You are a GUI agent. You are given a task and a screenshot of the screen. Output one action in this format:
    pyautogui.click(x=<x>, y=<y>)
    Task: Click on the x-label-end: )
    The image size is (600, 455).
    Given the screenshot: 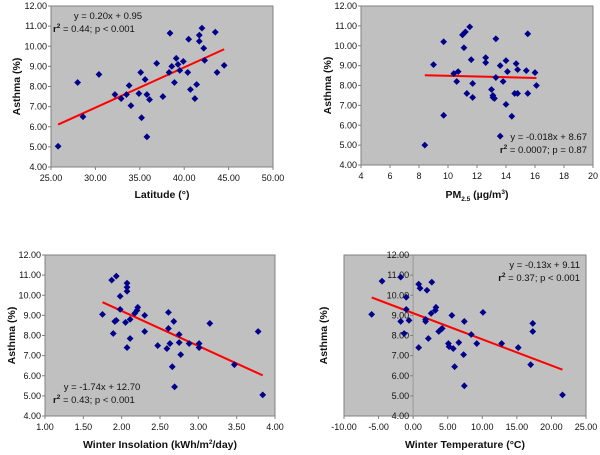 What is the action you would take?
    pyautogui.click(x=507, y=195)
    